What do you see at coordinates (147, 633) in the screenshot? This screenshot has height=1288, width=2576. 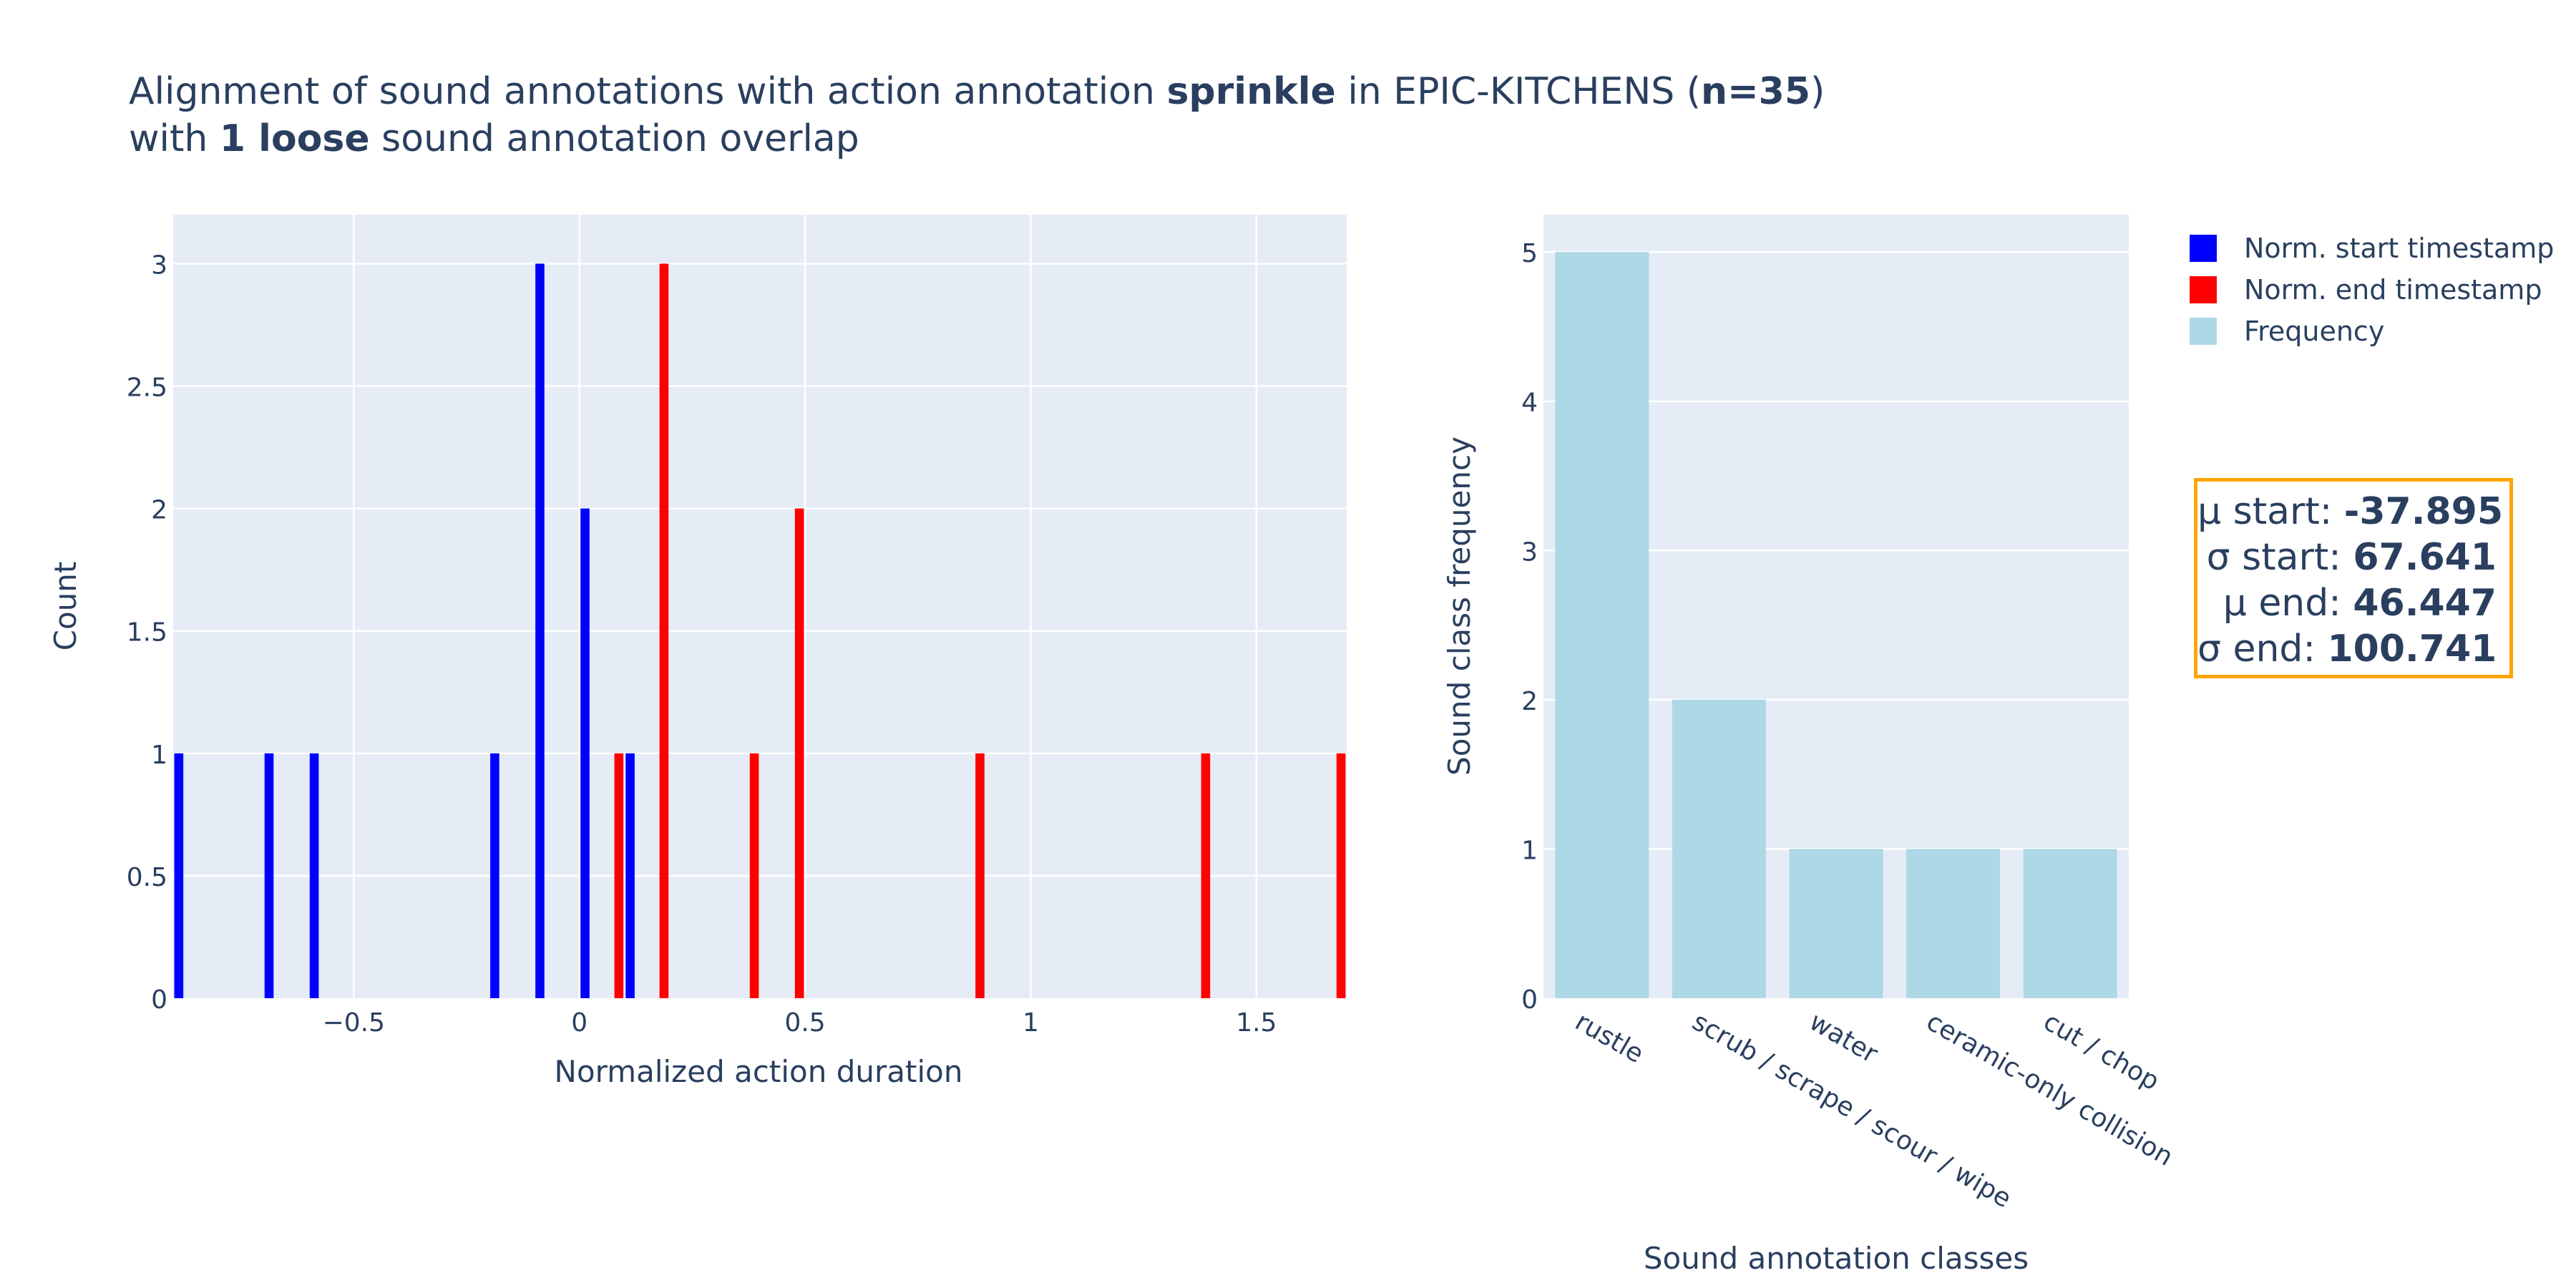 I see `histogram-y-tick-label: 1.5` at bounding box center [147, 633].